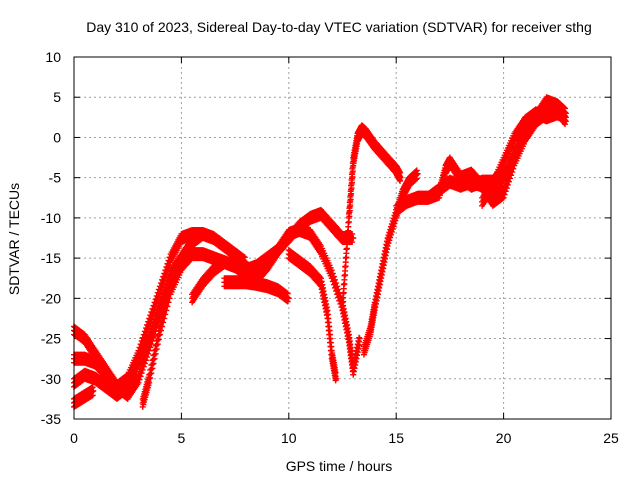  What do you see at coordinates (51, 339) in the screenshot?
I see `y-tick-label: -25` at bounding box center [51, 339].